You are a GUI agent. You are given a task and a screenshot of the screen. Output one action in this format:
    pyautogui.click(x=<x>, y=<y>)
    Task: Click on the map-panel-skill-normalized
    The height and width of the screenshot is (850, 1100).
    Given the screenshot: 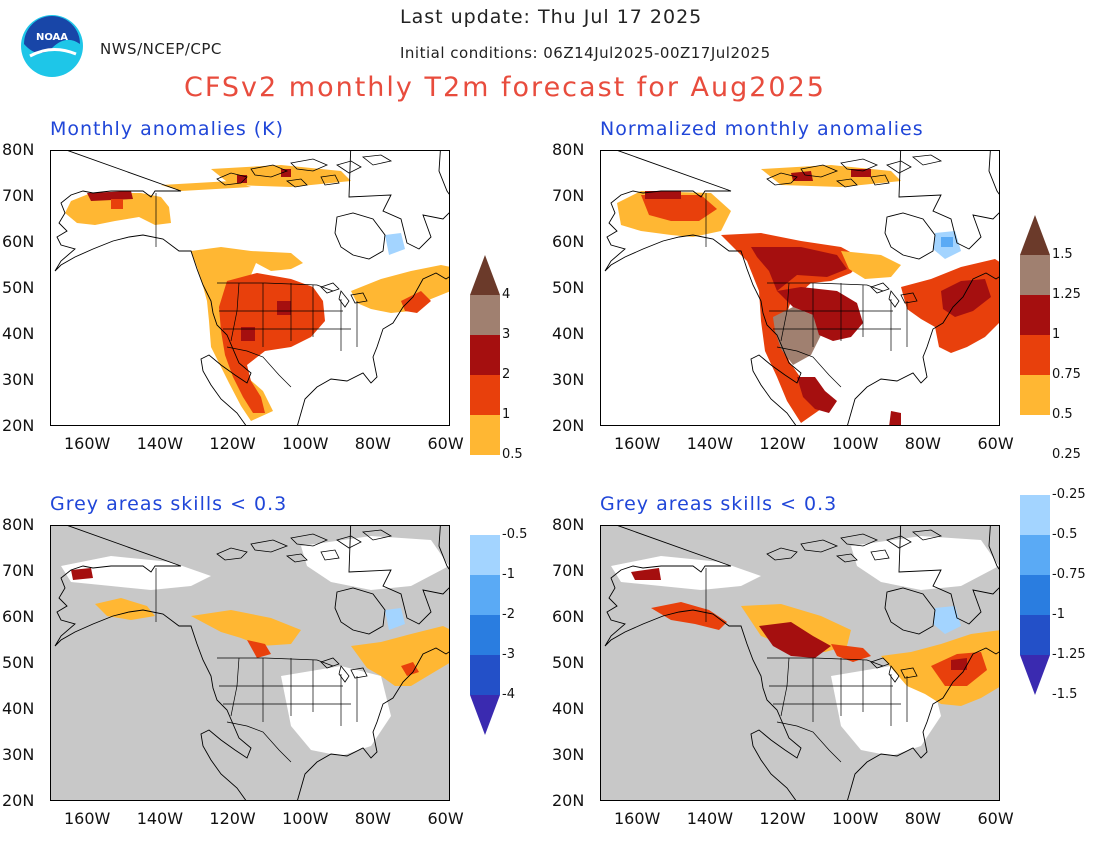 What is the action you would take?
    pyautogui.click(x=800, y=663)
    